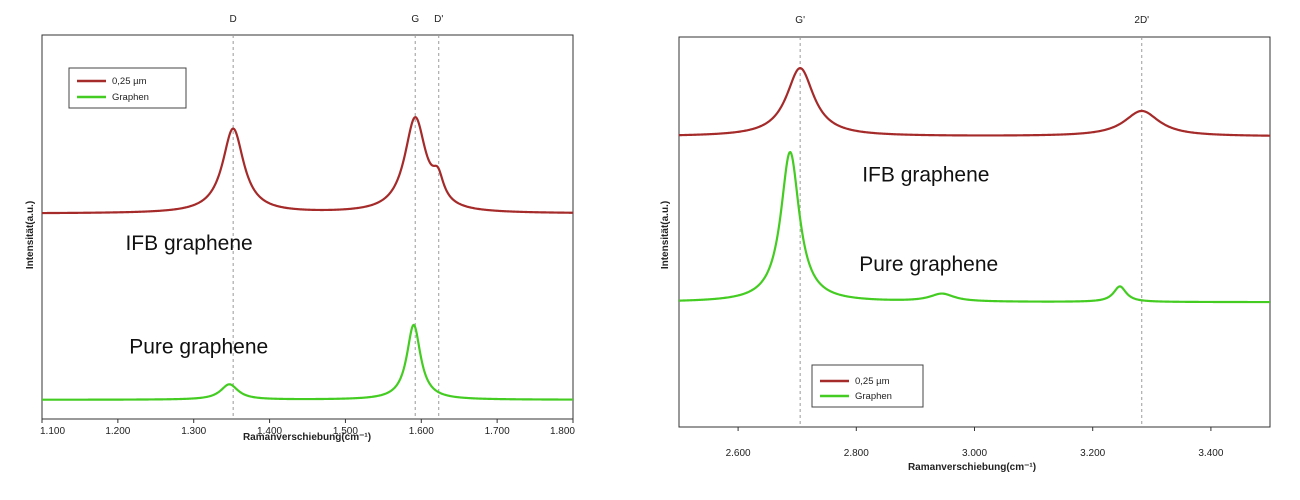 The height and width of the screenshot is (500, 1300). I want to click on left-x-ticks, so click(307, 421).